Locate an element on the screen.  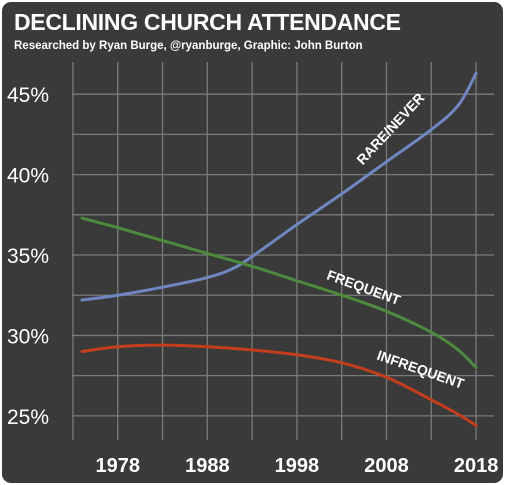
x-tick-label: 1998 is located at coordinates (297, 466).